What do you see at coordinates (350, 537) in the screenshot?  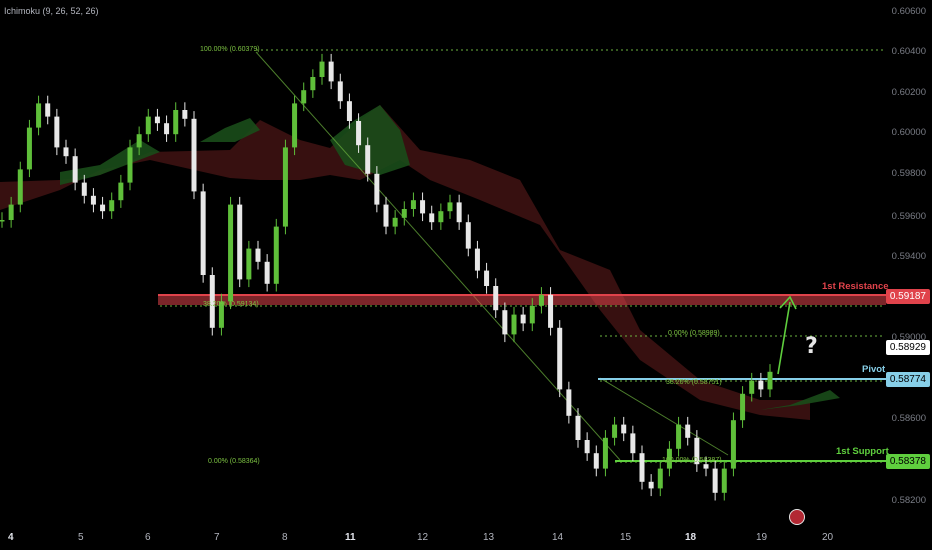 I see `time-axis-tick: 11` at bounding box center [350, 537].